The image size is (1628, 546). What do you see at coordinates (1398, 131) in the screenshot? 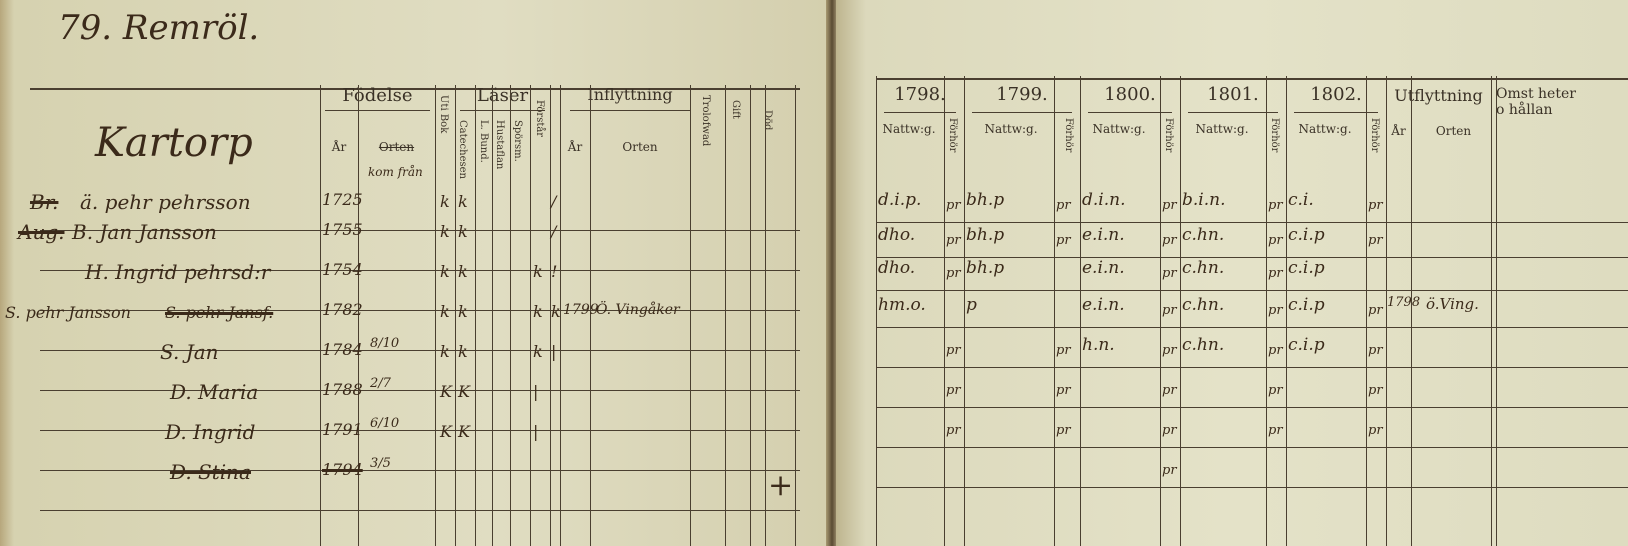
I see `ut-ar-header: År` at bounding box center [1398, 131].